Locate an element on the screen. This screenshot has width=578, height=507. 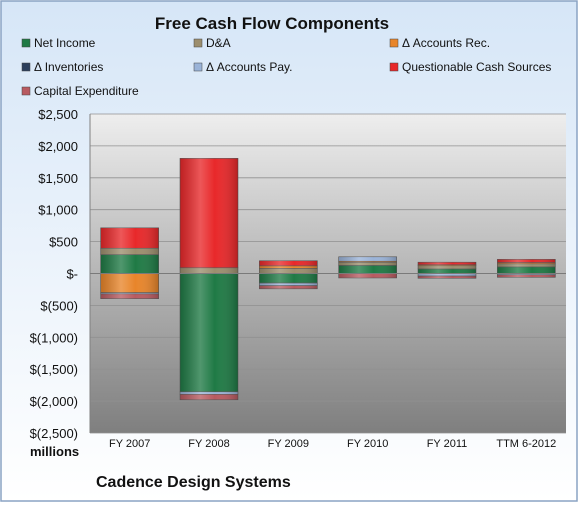
legend-label: Δ Accounts Rec. is located at coordinates (446, 43).